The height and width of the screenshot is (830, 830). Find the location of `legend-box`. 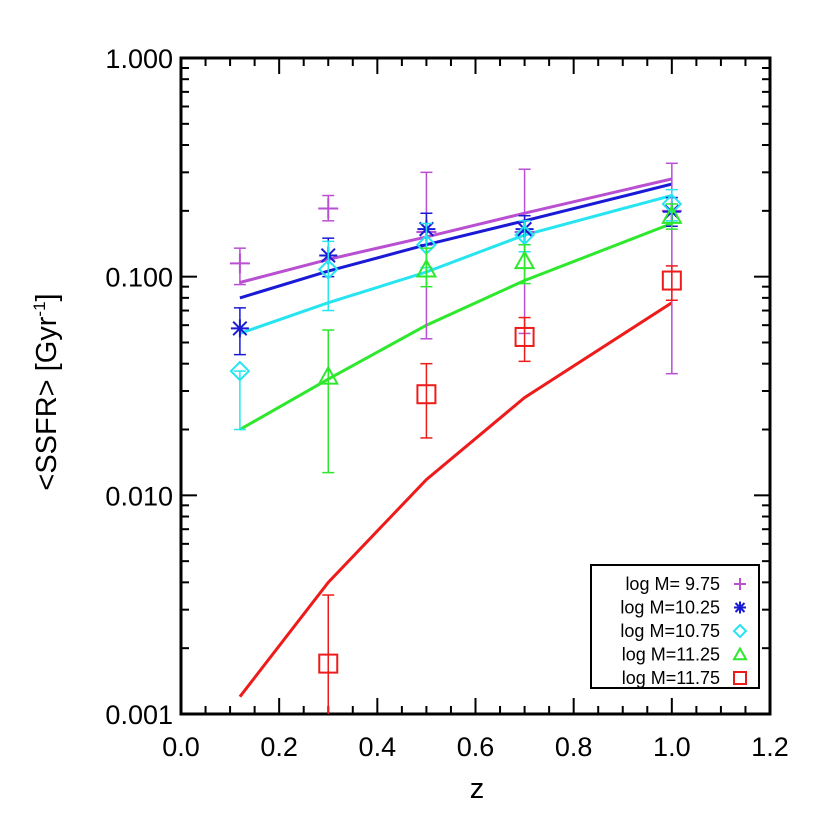

legend-box is located at coordinates (675, 626).